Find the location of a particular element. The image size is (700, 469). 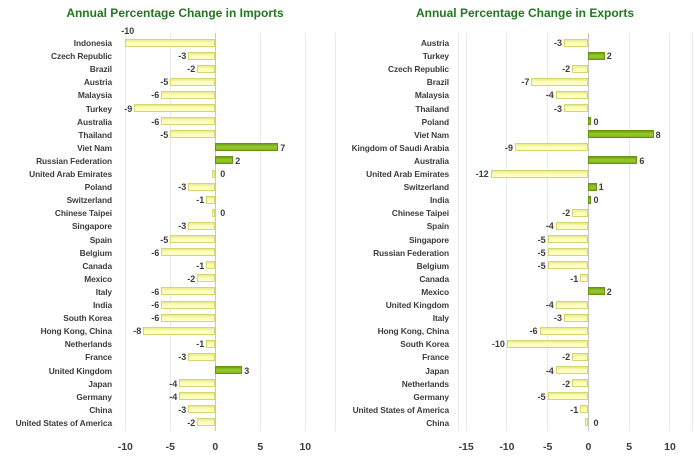

category-label: Switzerland is located at coordinates (426, 187).